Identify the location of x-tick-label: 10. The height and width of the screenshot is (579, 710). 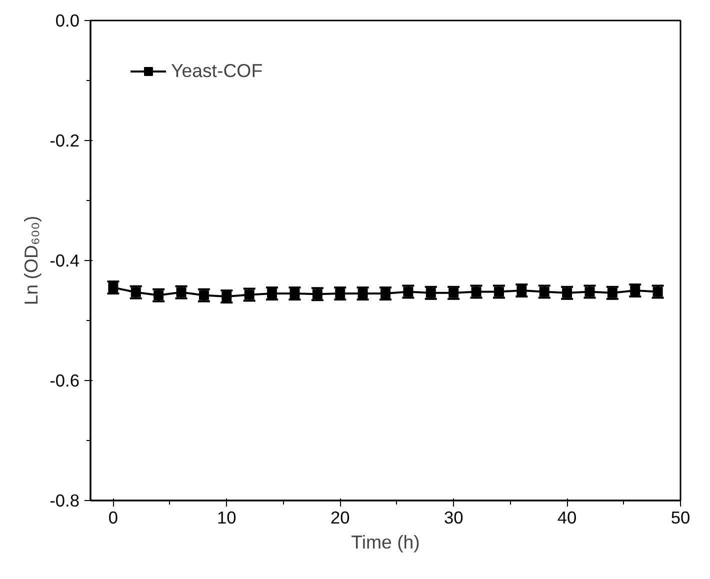
(226, 518).